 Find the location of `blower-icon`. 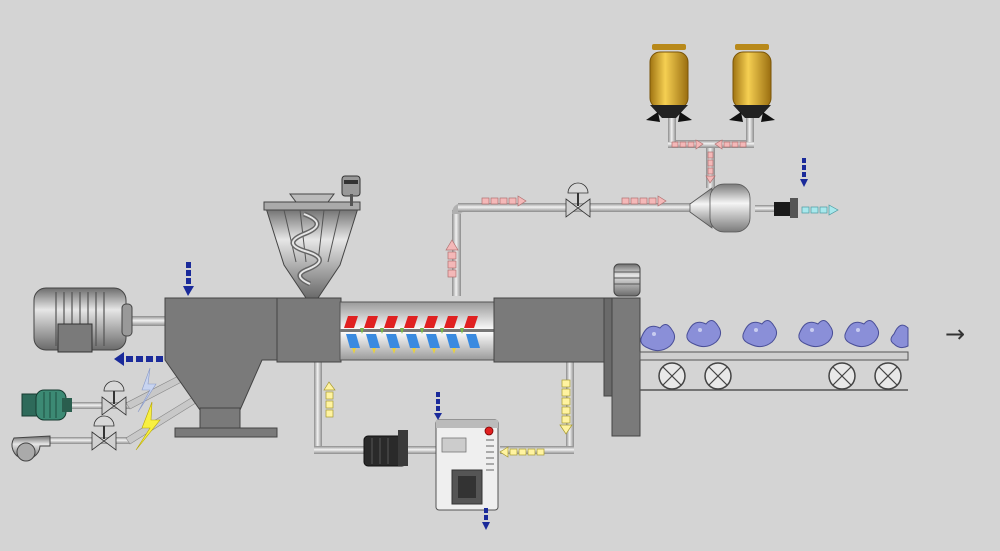

blower-icon is located at coordinates (31, 448).